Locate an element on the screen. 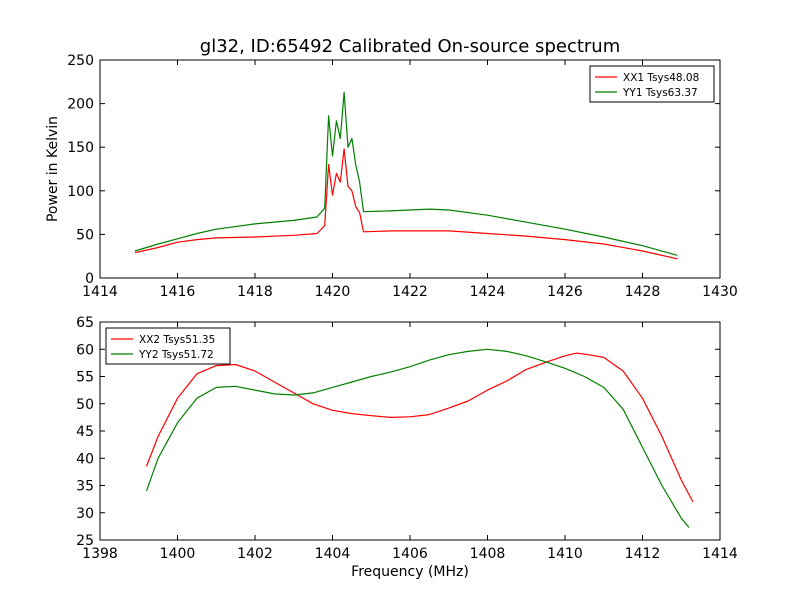  legend-label: YY1 Tsys63.37 is located at coordinates (660, 93).